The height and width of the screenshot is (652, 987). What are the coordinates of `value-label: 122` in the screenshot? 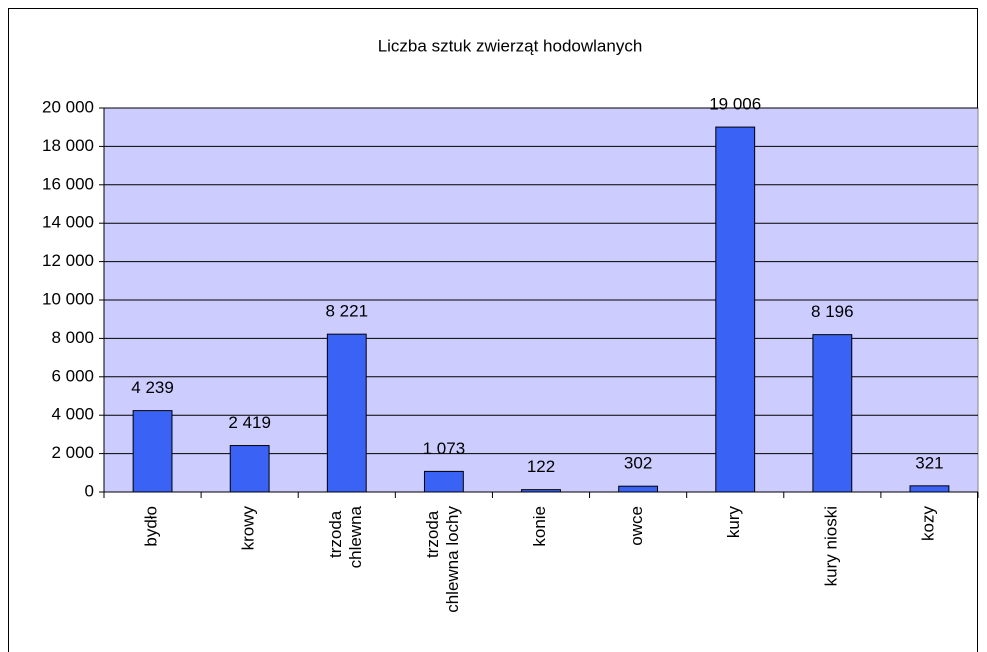 It's located at (541, 466).